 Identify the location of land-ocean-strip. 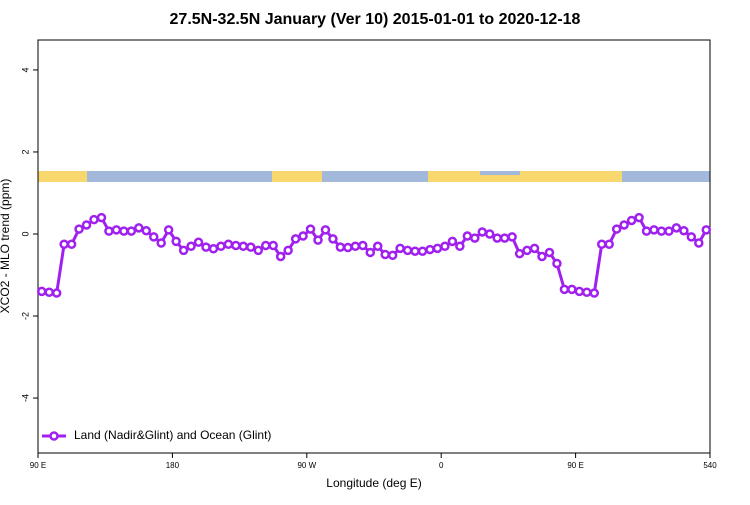
(374, 176).